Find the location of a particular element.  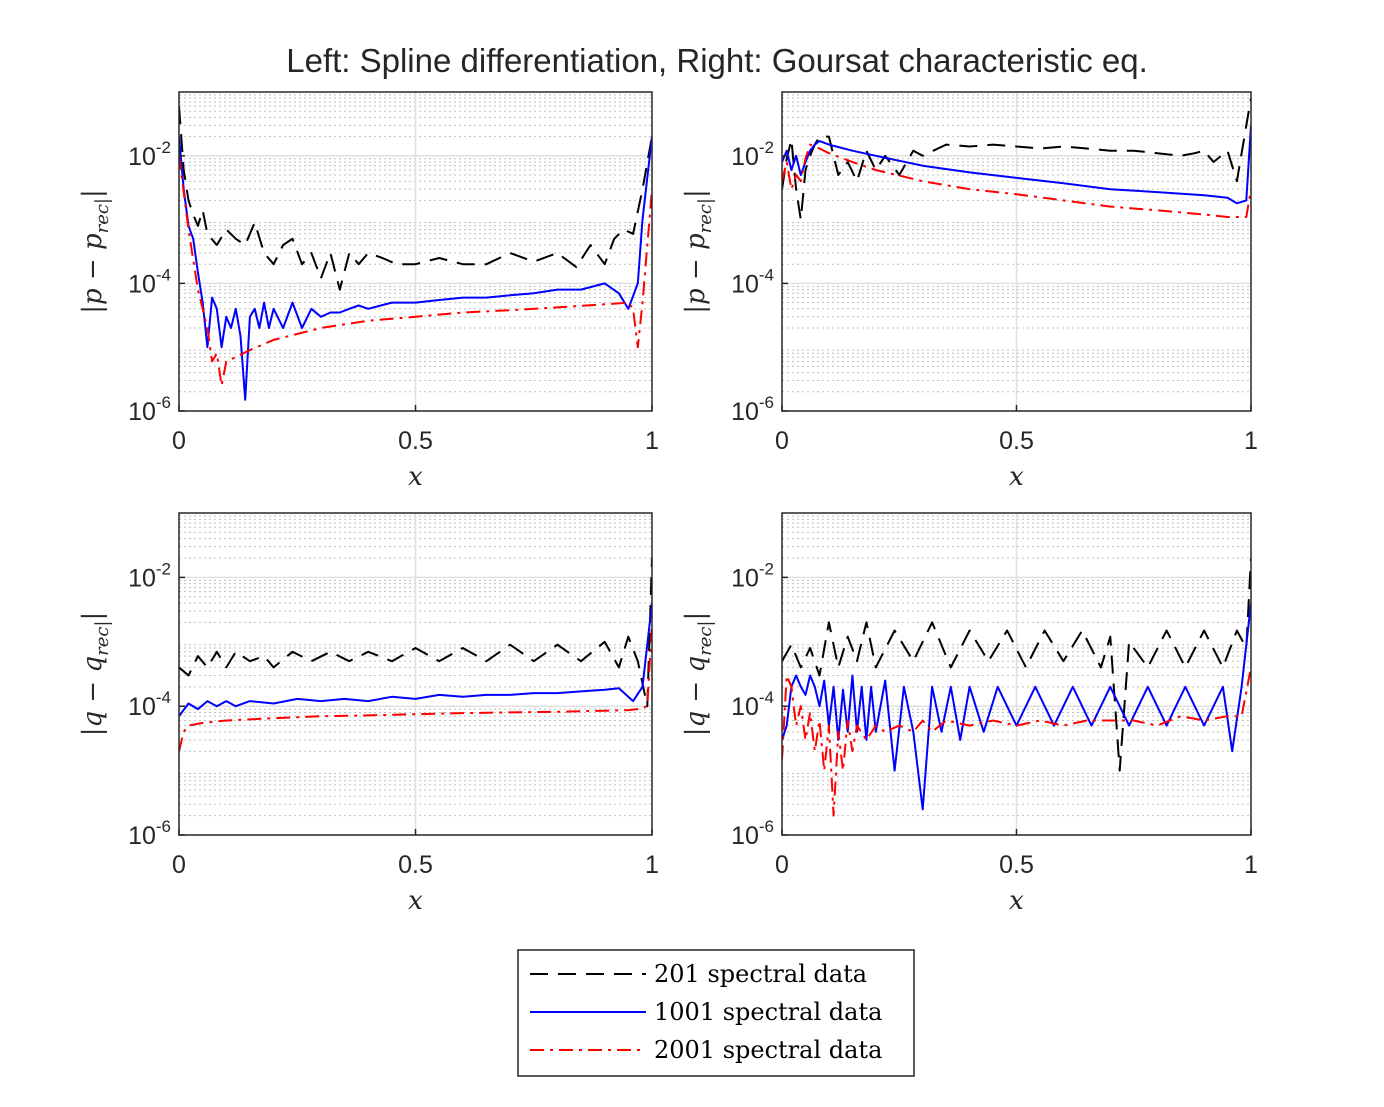

legend-label: 201 spectral data is located at coordinates (760, 974).